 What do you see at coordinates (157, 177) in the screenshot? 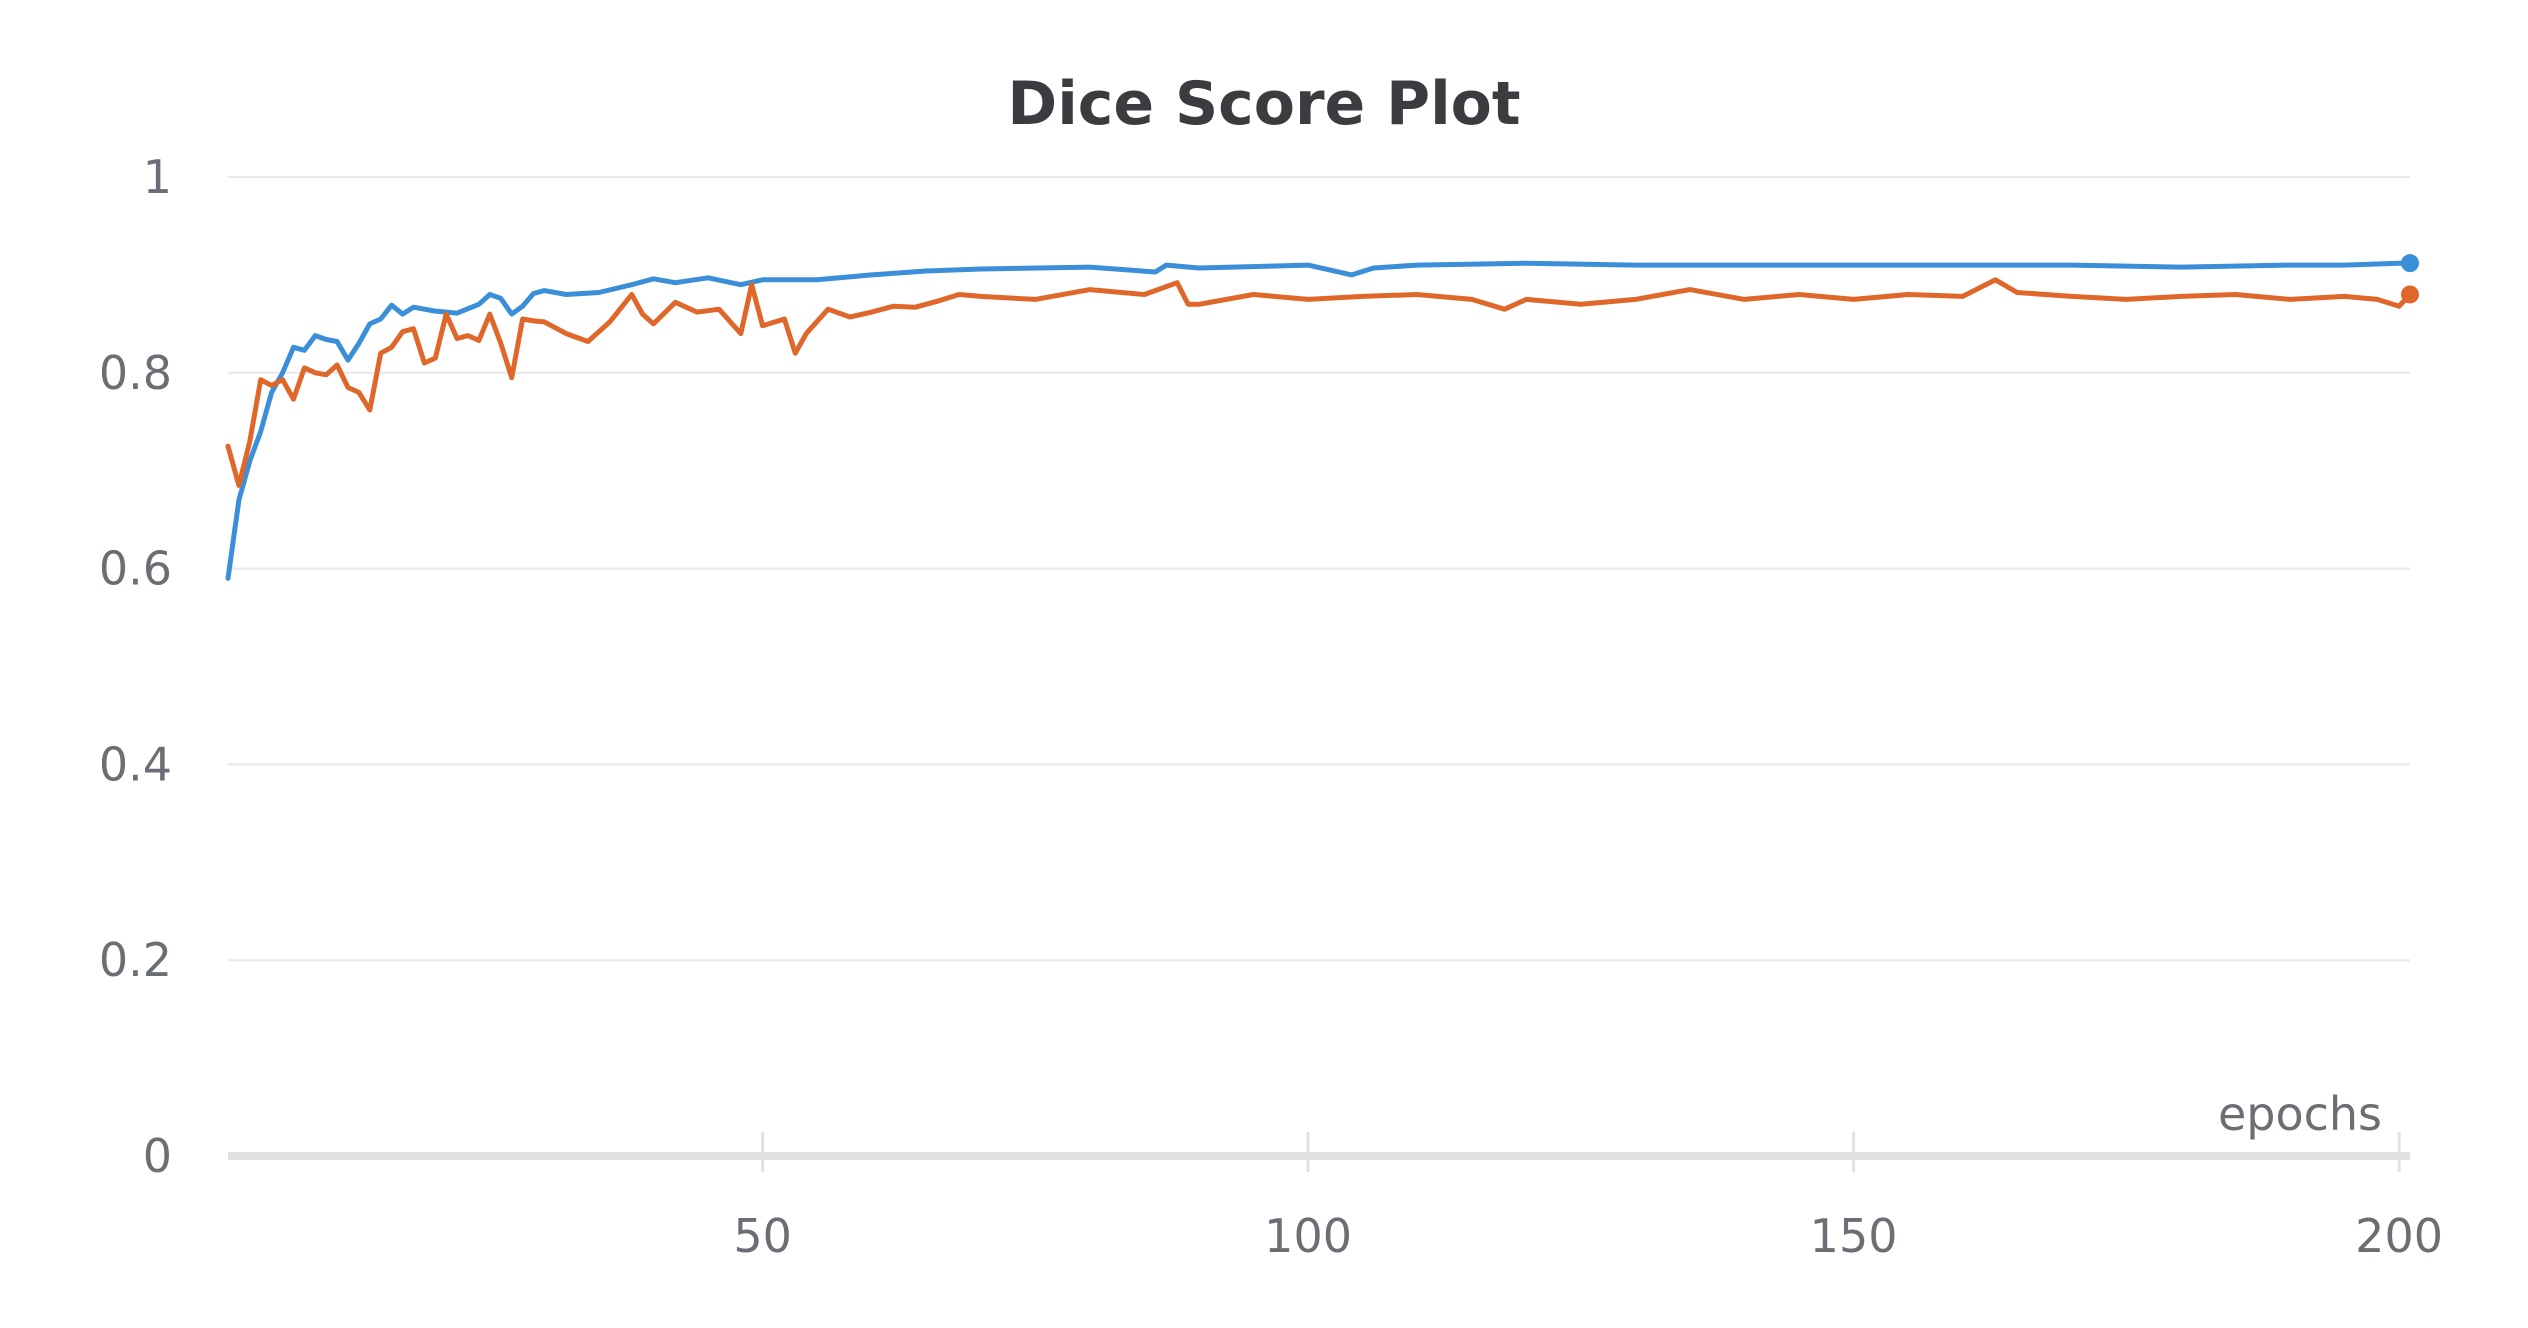
I see `y-tick-label: 1` at bounding box center [157, 177].